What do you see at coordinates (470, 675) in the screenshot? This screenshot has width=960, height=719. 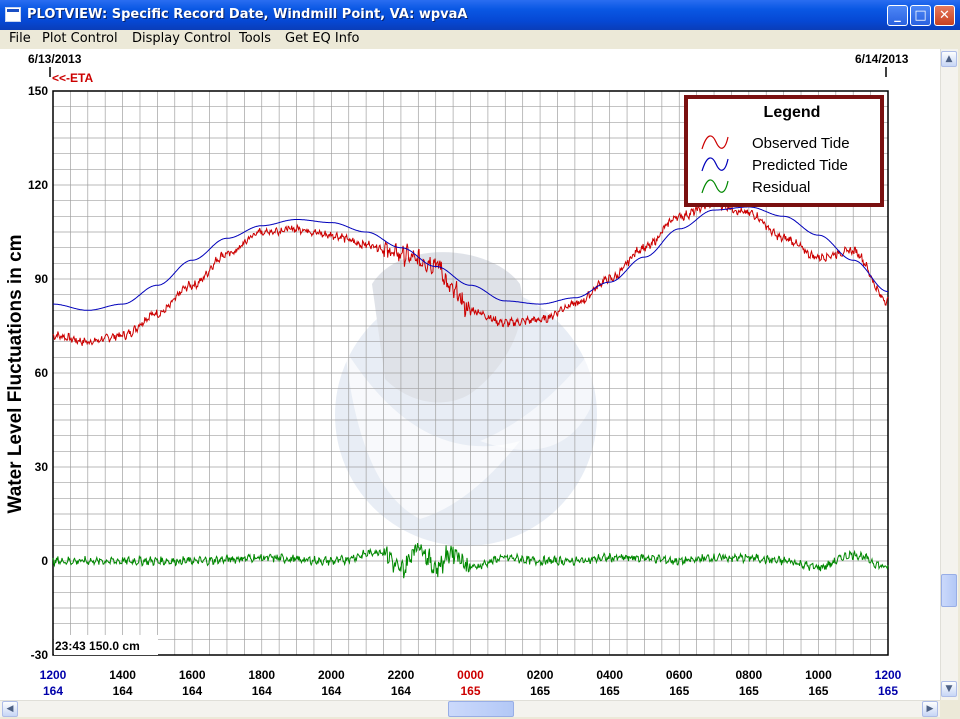 I see `x-tick-hour: 0000` at bounding box center [470, 675].